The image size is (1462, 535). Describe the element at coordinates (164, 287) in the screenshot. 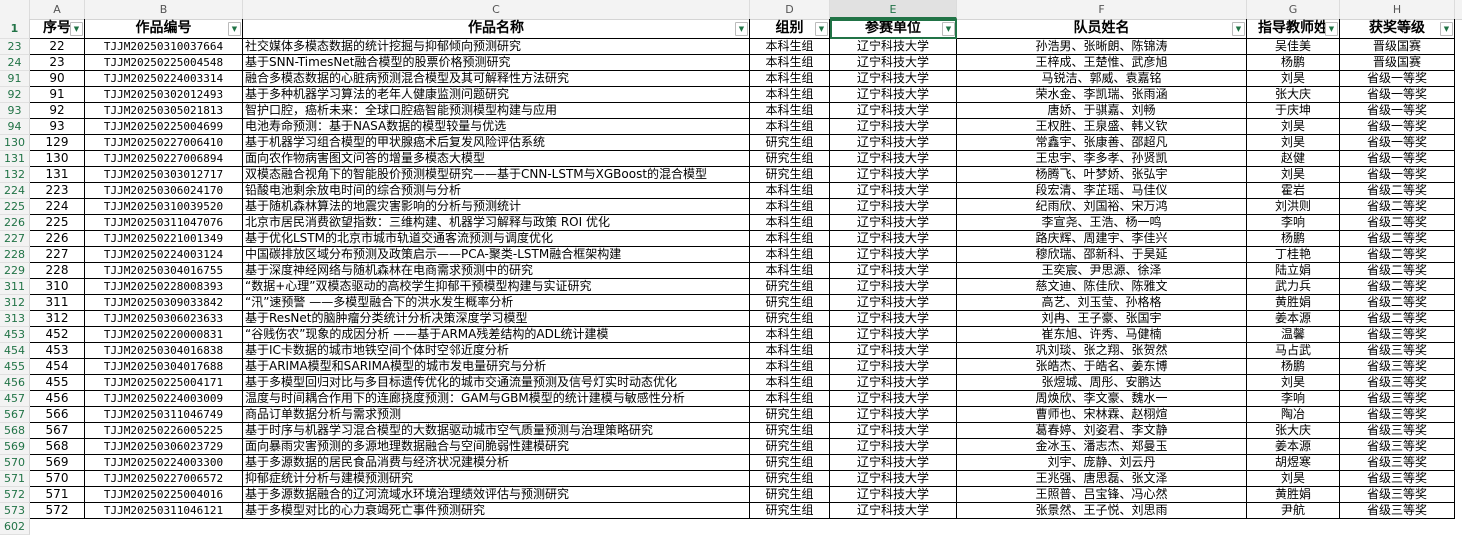

I see `work-id-cell: TJJM20250228008393` at that location.